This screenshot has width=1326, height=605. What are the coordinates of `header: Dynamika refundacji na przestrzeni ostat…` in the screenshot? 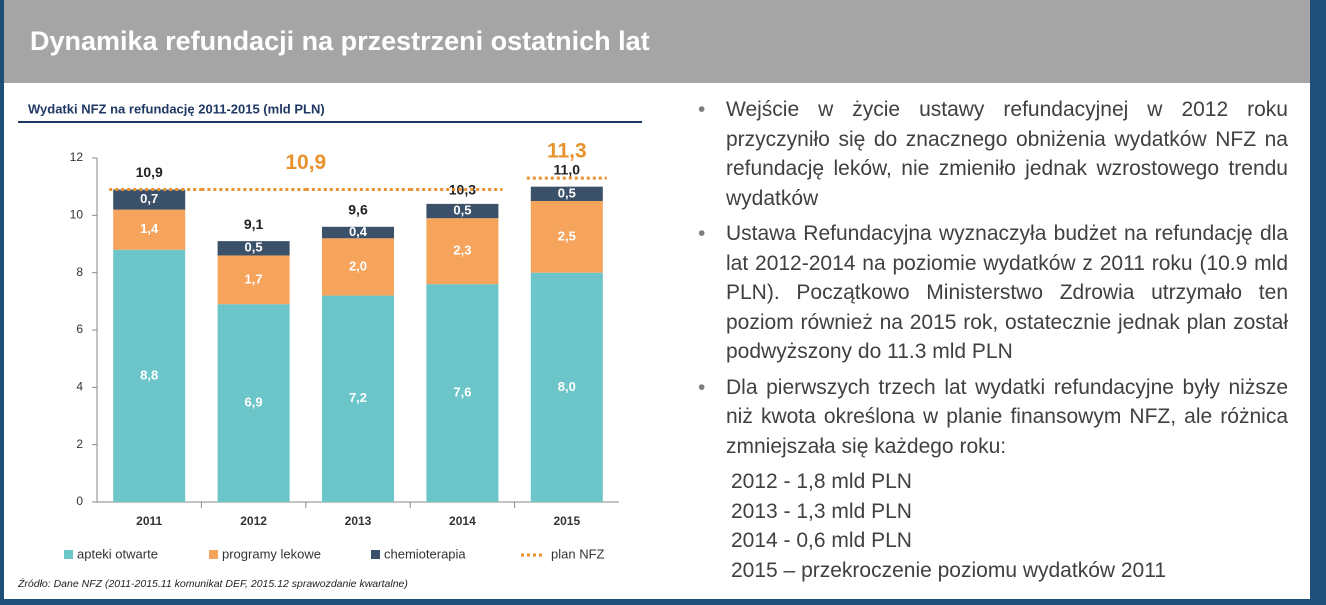 It's located at (657, 41).